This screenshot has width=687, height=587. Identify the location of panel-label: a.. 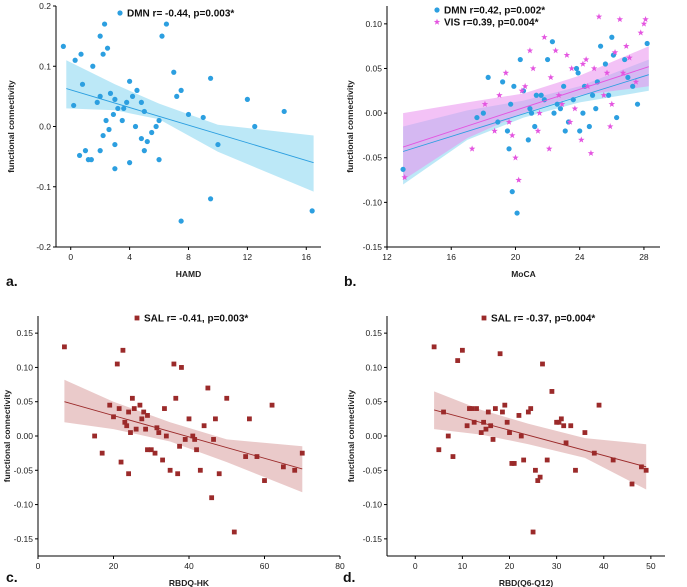
(12, 281).